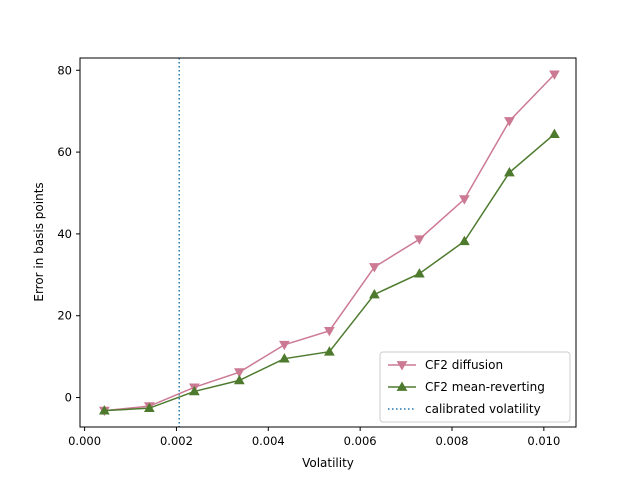  What do you see at coordinates (483, 409) in the screenshot?
I see `legend-label: calibrated volatility` at bounding box center [483, 409].